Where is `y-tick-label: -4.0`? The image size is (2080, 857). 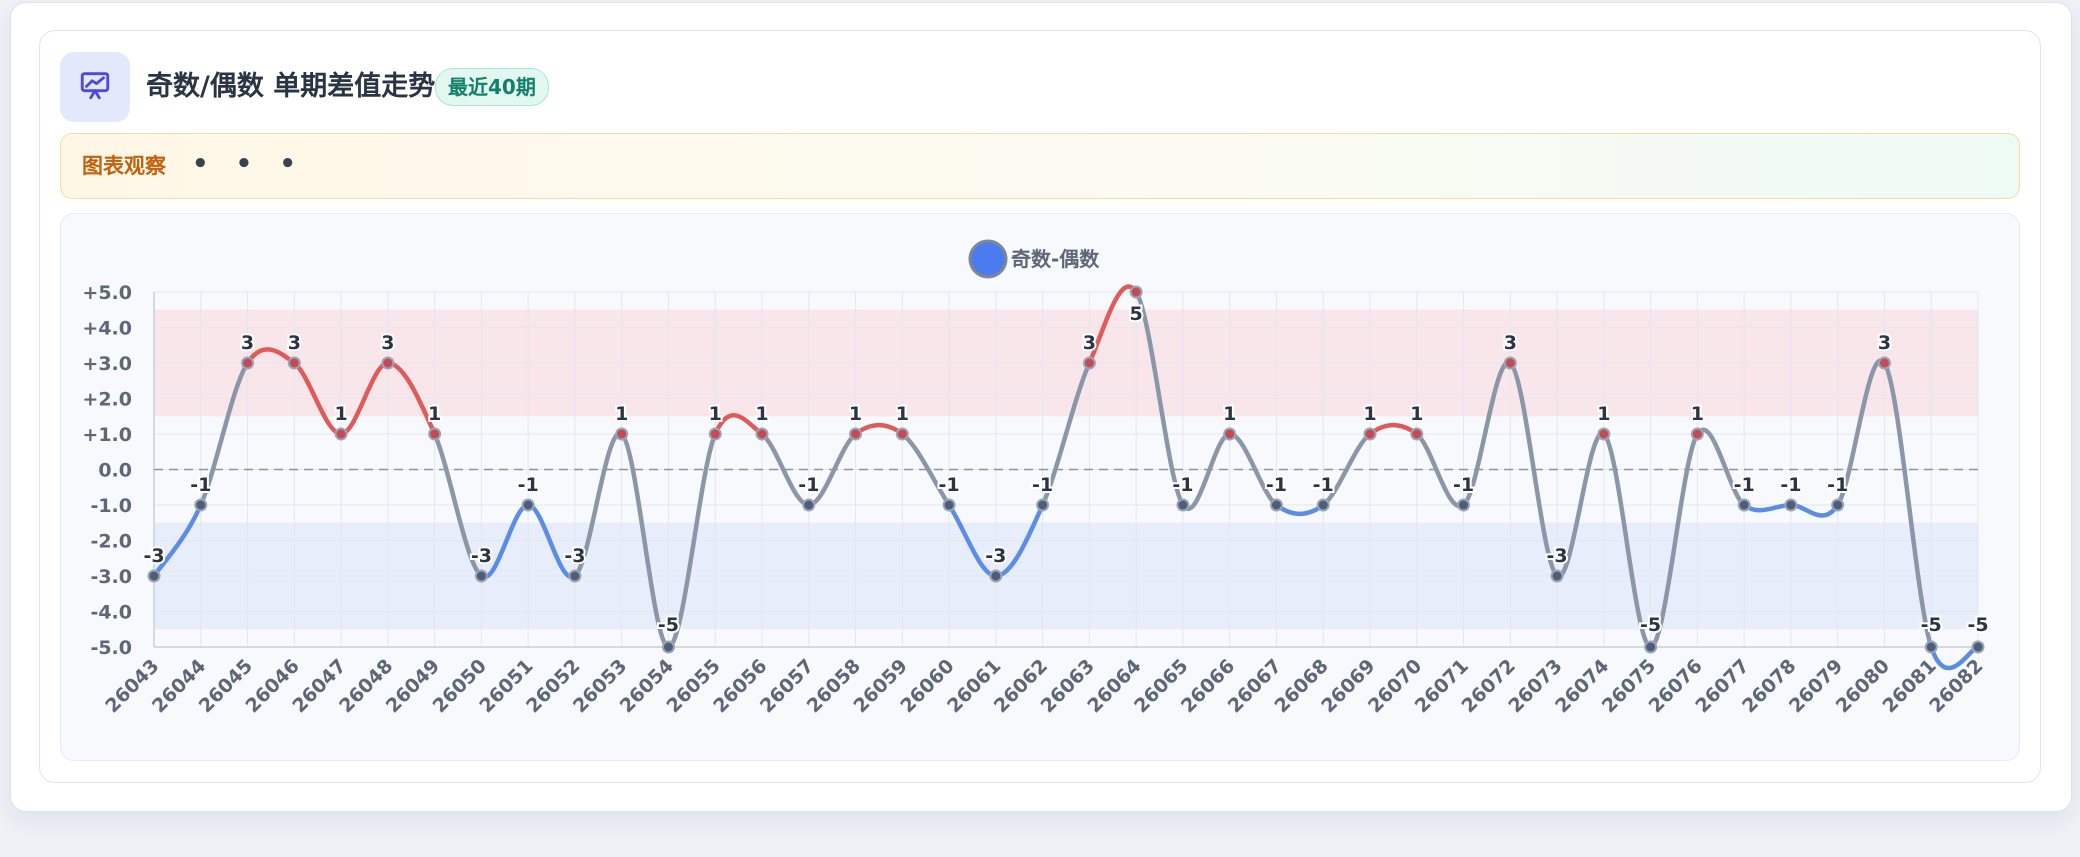
y-tick-label: -4.0 is located at coordinates (111, 613).